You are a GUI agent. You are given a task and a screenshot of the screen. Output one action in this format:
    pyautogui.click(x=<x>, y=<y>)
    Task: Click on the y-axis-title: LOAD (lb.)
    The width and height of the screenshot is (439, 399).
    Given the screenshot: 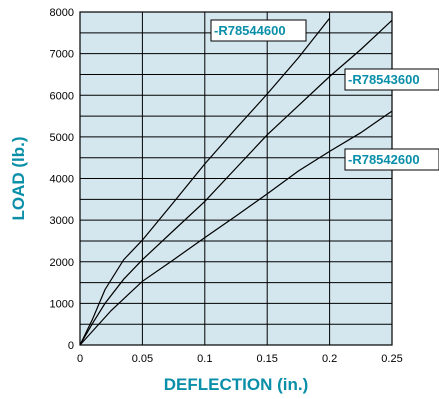 What is the action you would take?
    pyautogui.click(x=18, y=178)
    